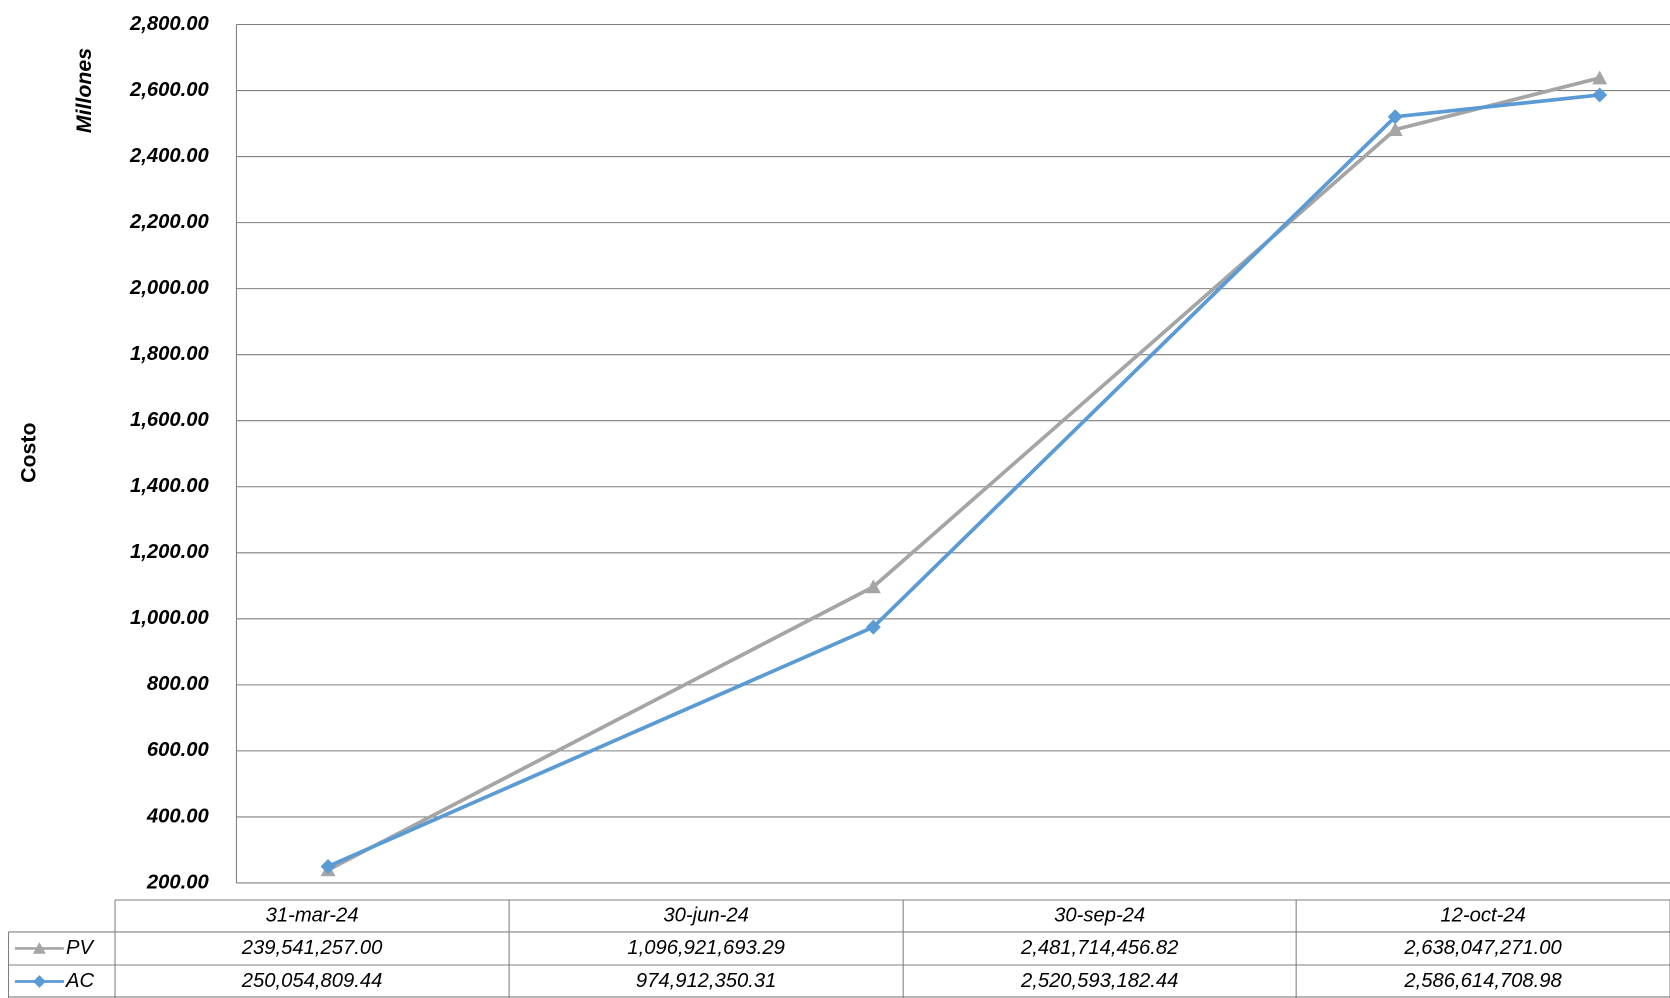 This screenshot has height=998, width=1670. What do you see at coordinates (169, 618) in the screenshot?
I see `y-tick-label: 1,000.00` at bounding box center [169, 618].